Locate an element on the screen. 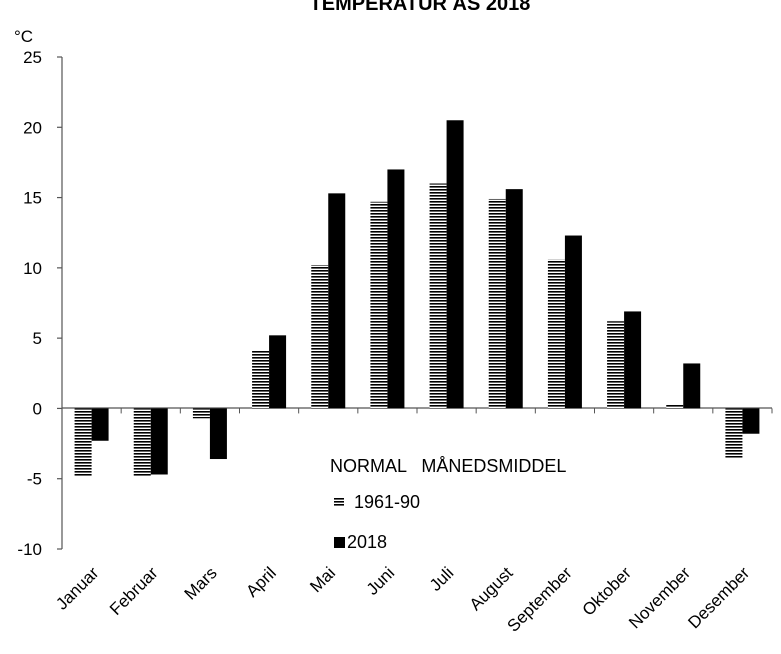 The image size is (781, 654). bar-2018-februar is located at coordinates (159, 441).